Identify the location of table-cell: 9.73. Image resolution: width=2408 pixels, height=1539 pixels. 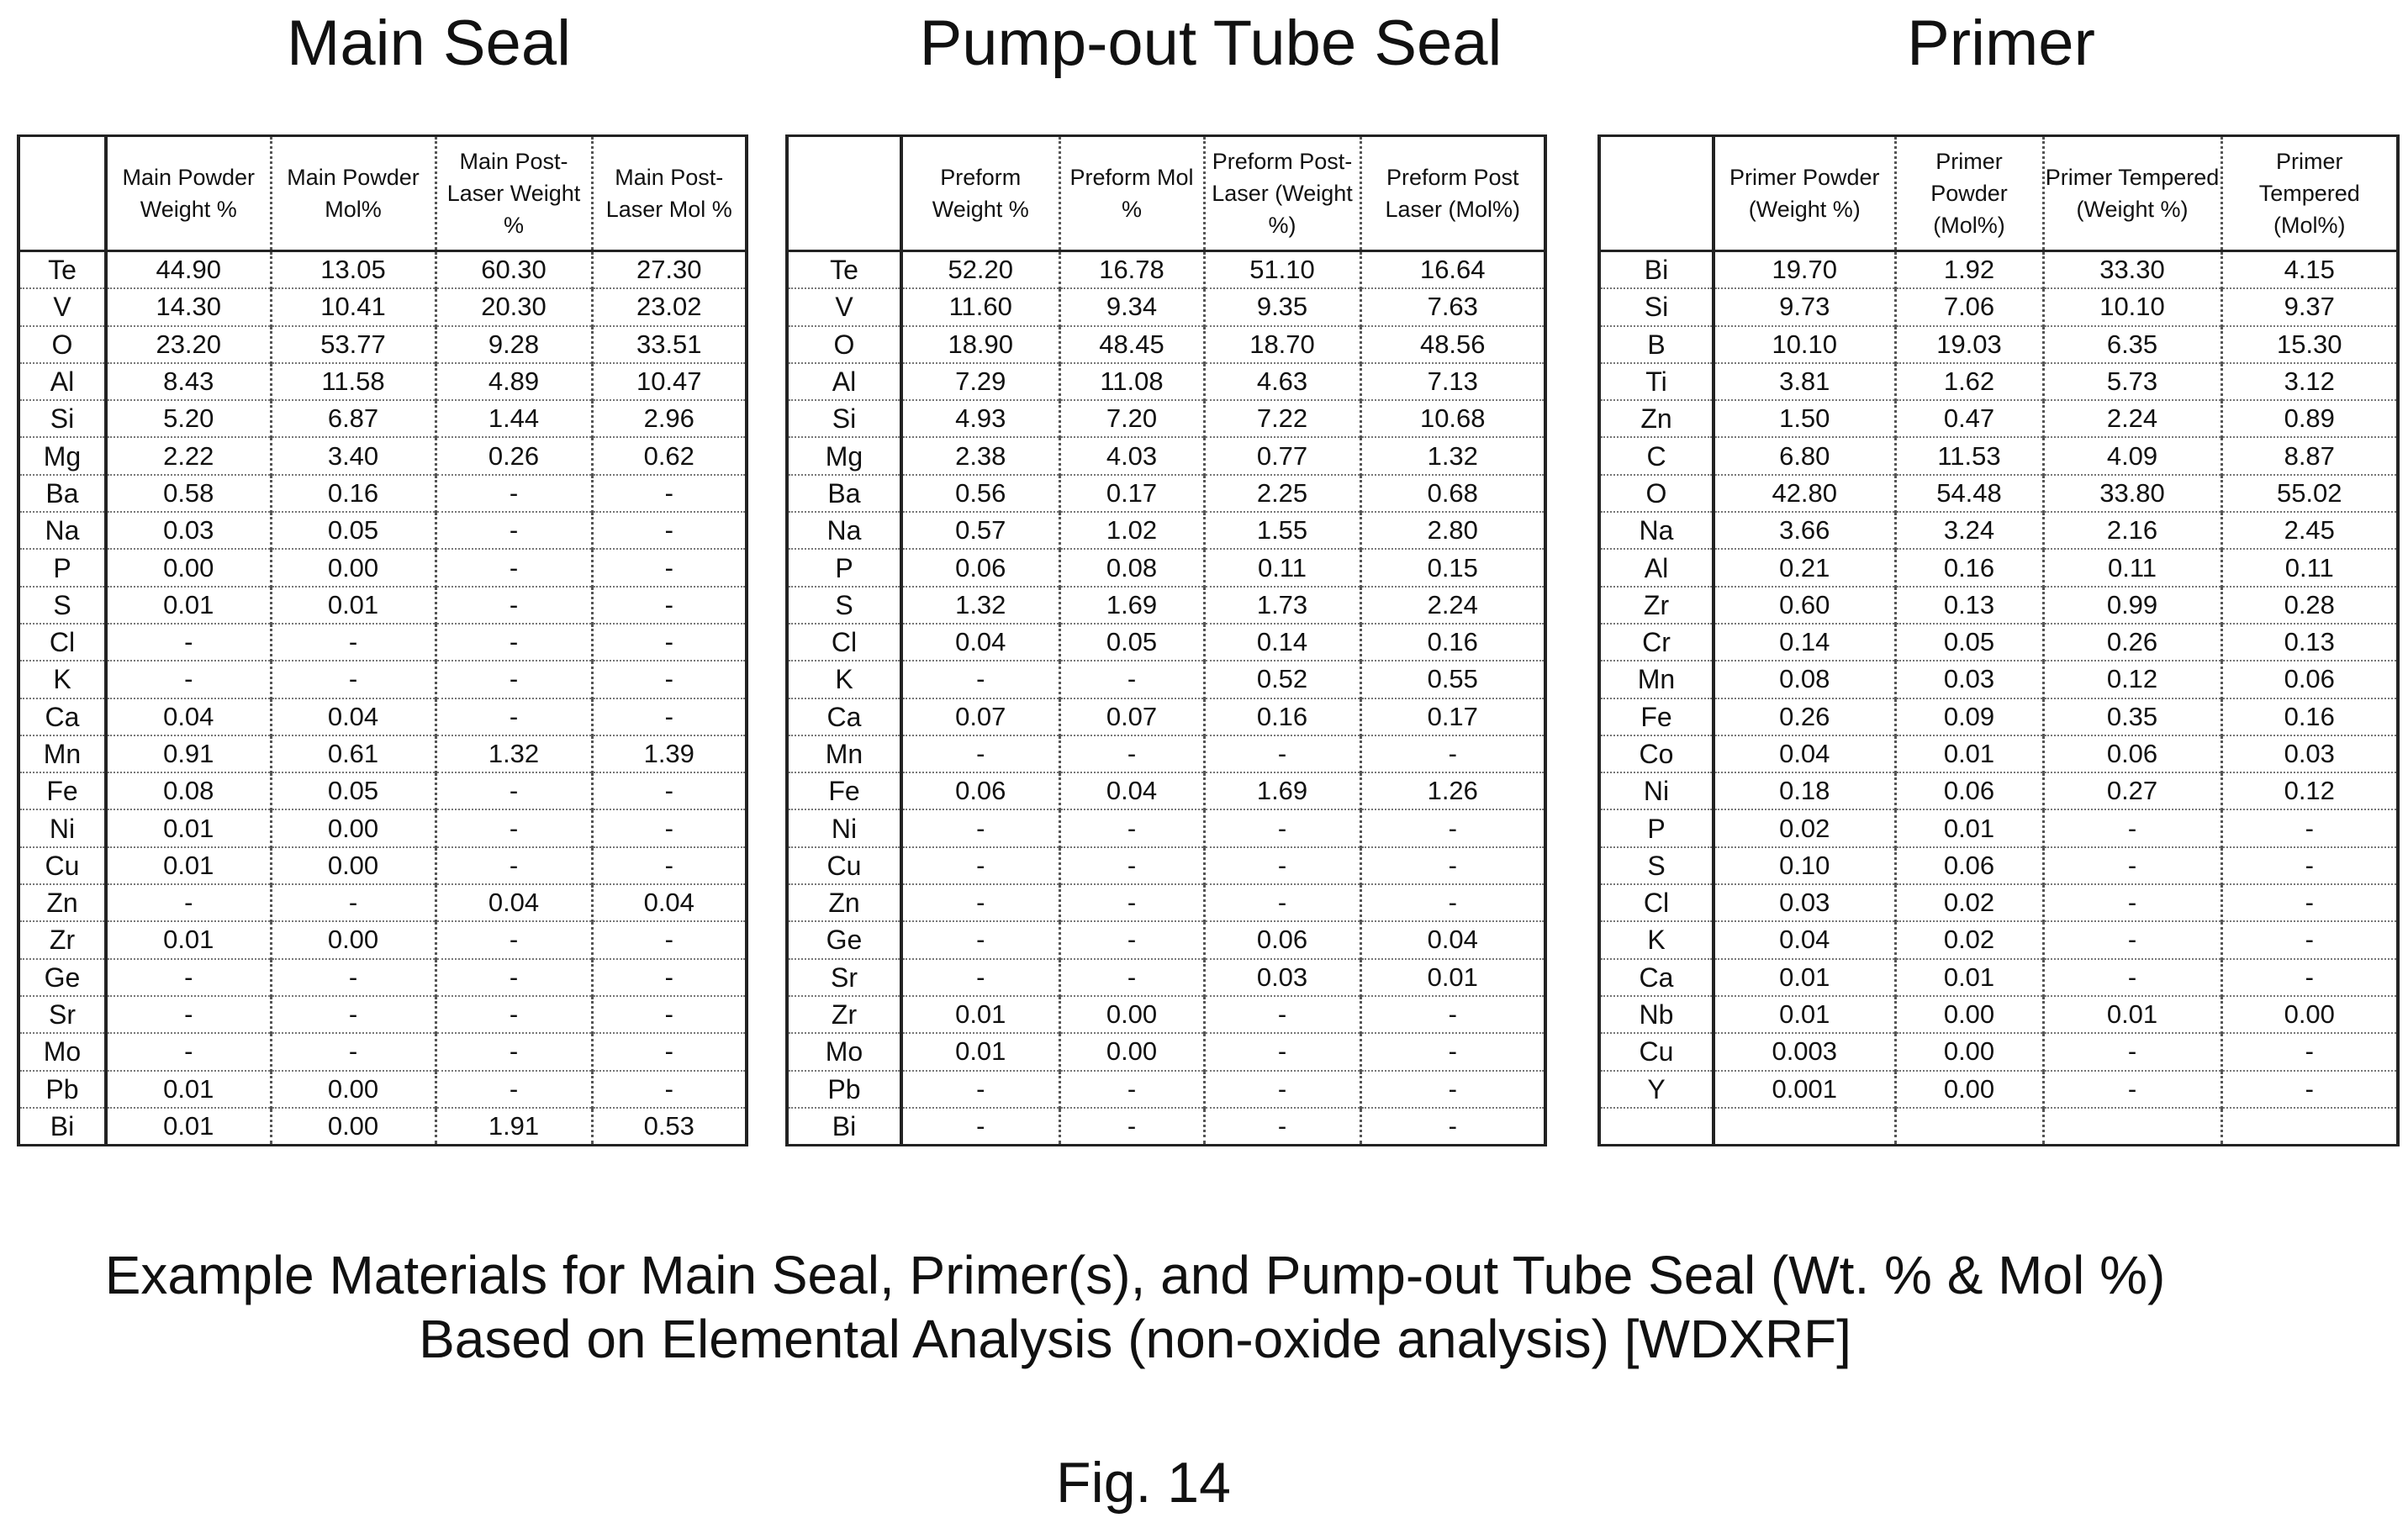
(1803, 306).